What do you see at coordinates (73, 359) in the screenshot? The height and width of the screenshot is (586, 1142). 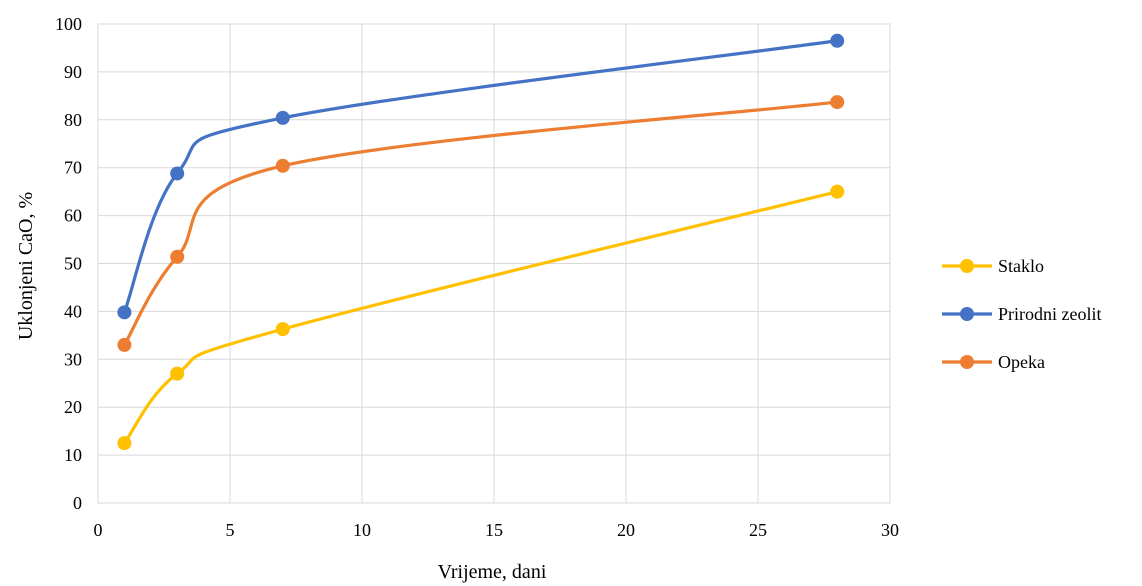 I see `y-tick-label: 30` at bounding box center [73, 359].